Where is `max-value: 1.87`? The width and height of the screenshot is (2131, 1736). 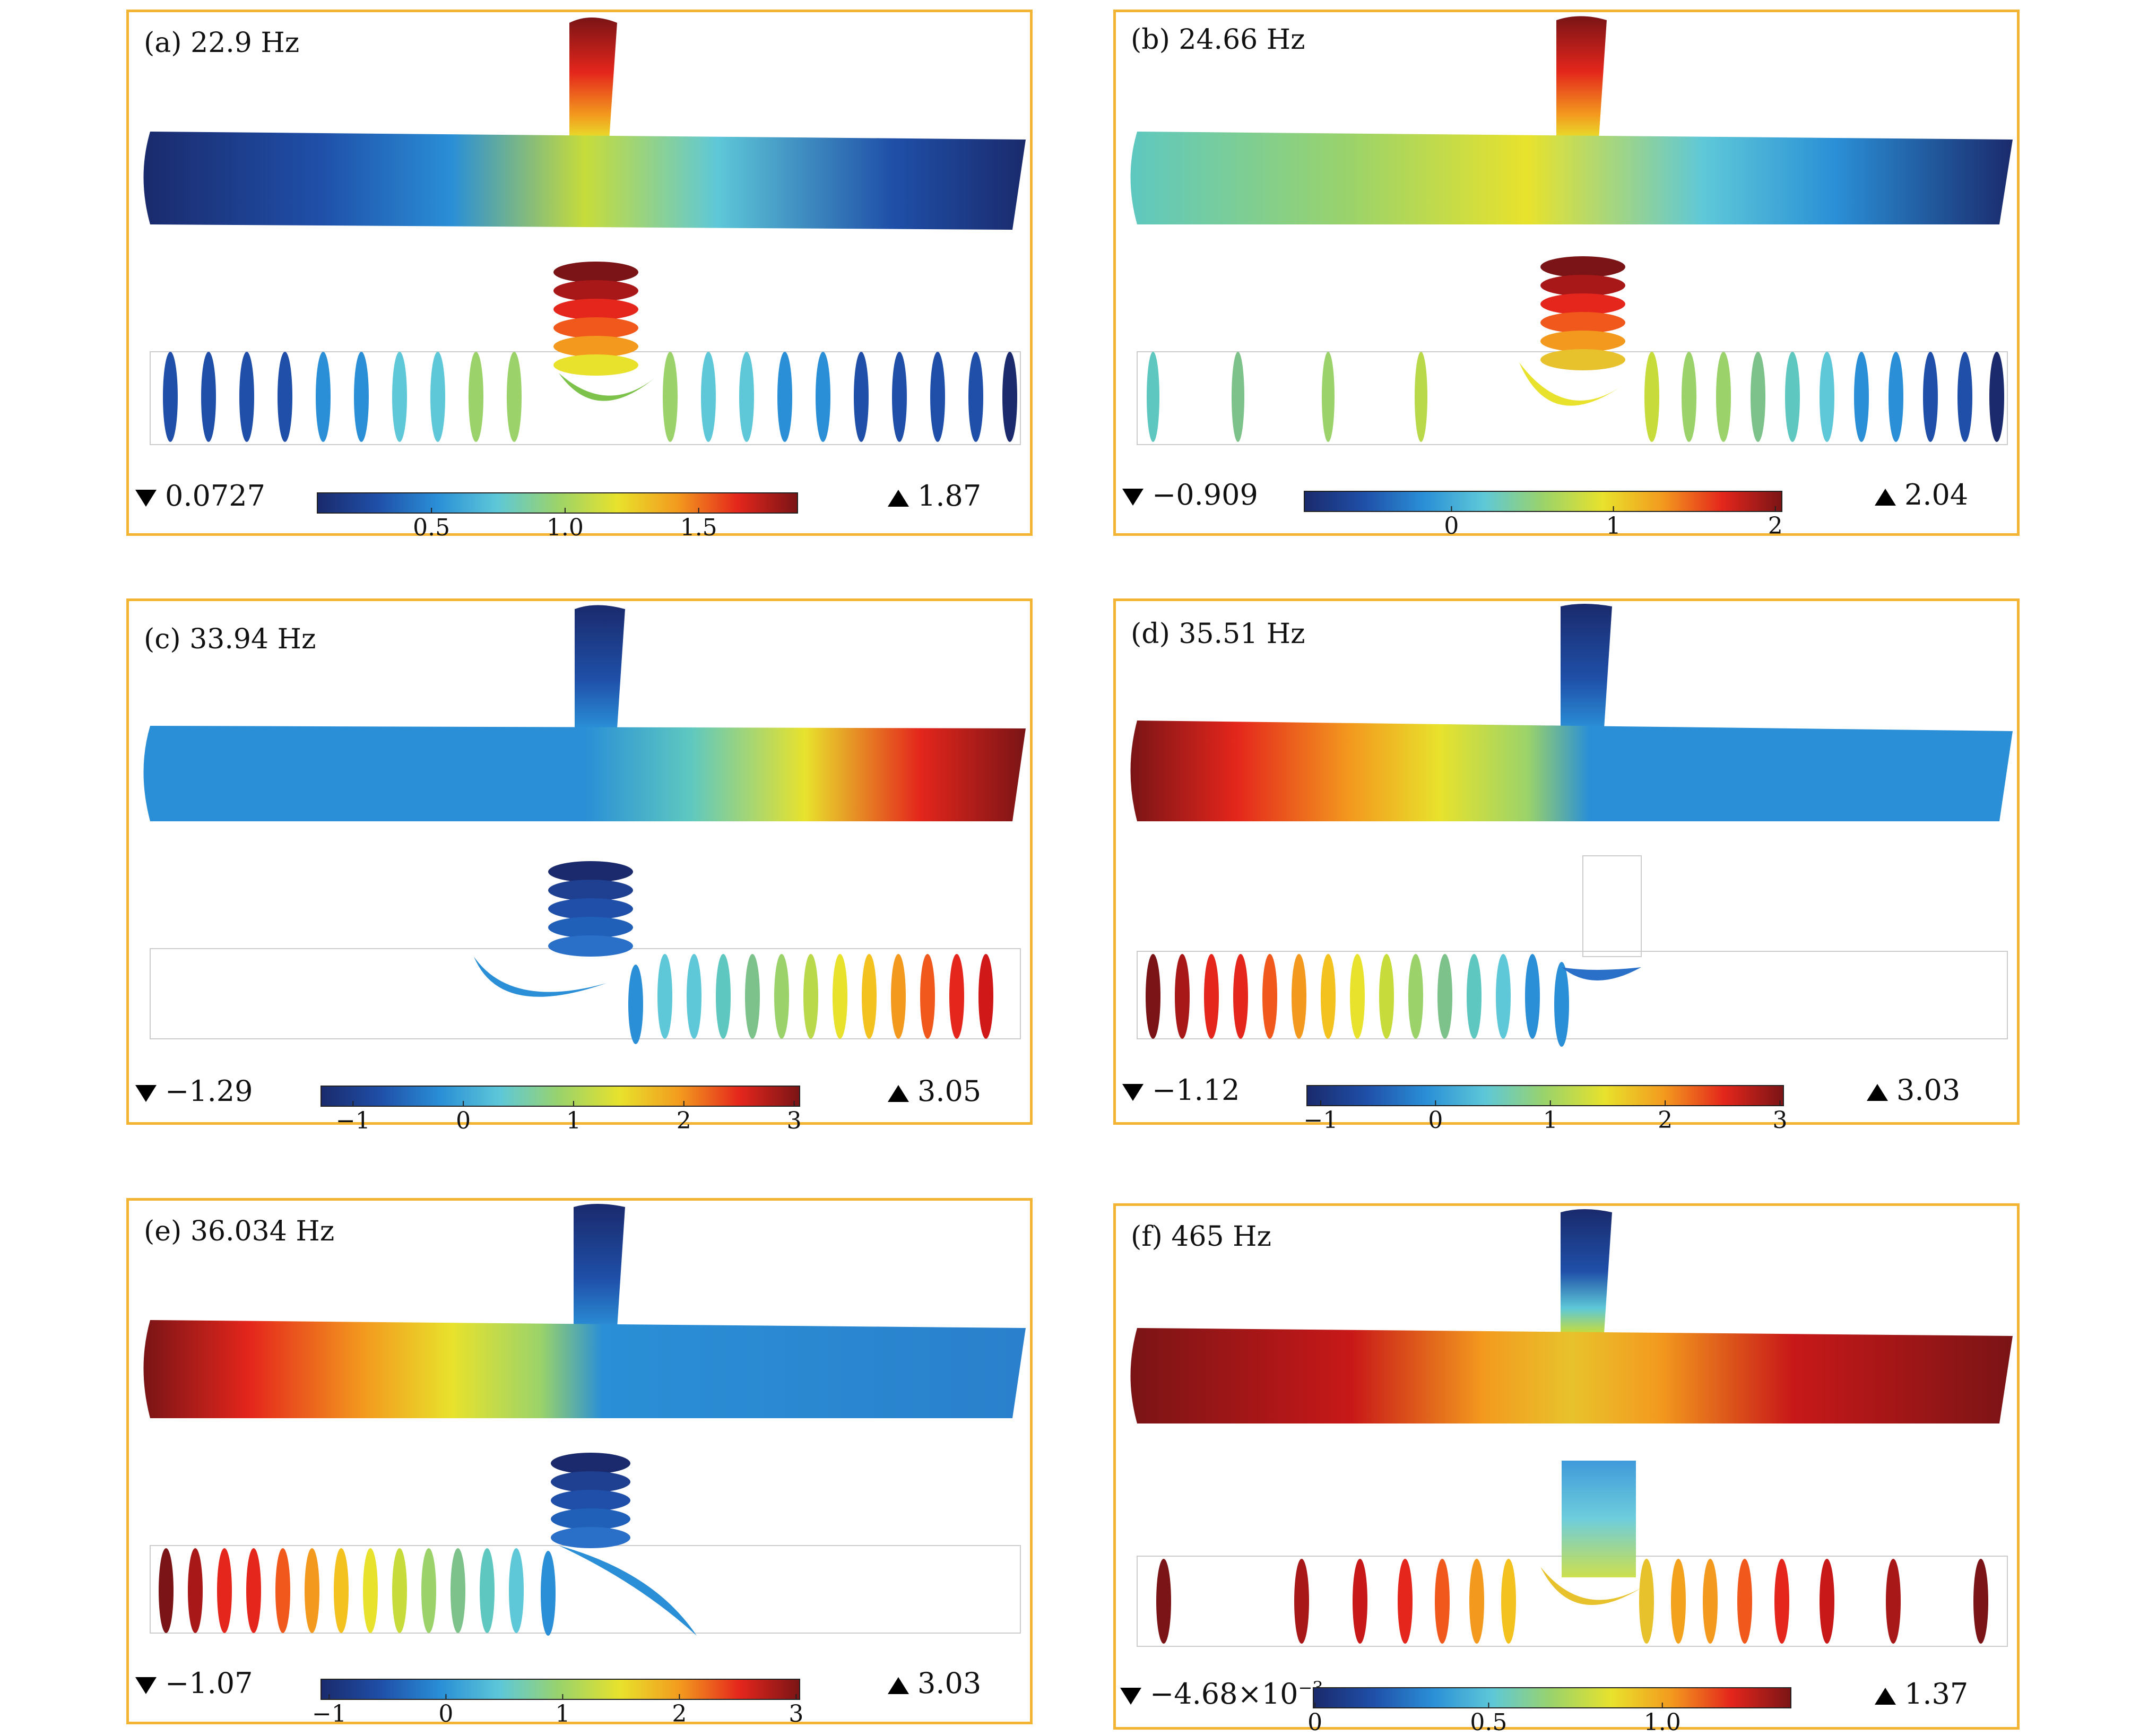 max-value: 1.87 is located at coordinates (935, 496).